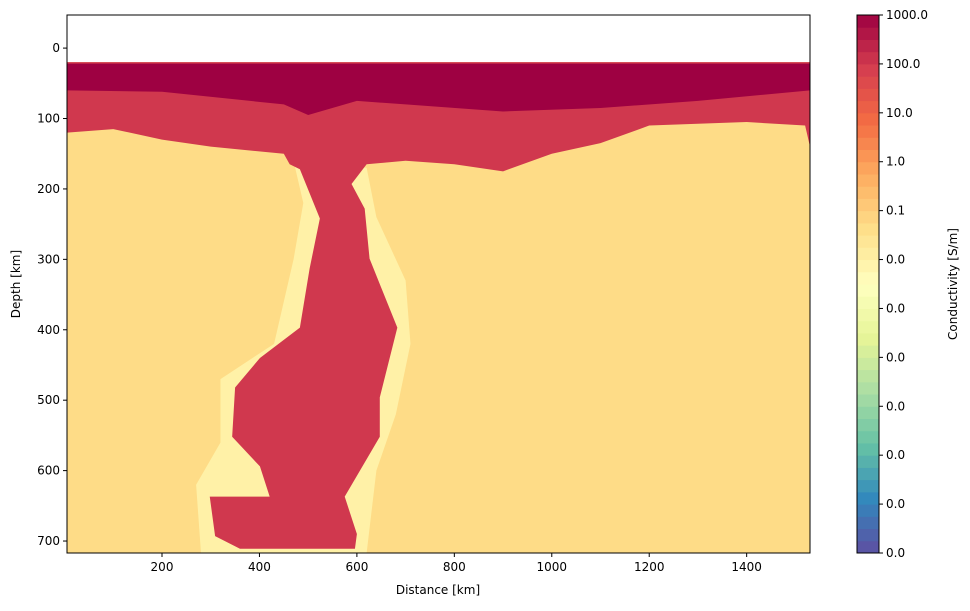  What do you see at coordinates (48, 119) in the screenshot?
I see `y-tick-label: 100` at bounding box center [48, 119].